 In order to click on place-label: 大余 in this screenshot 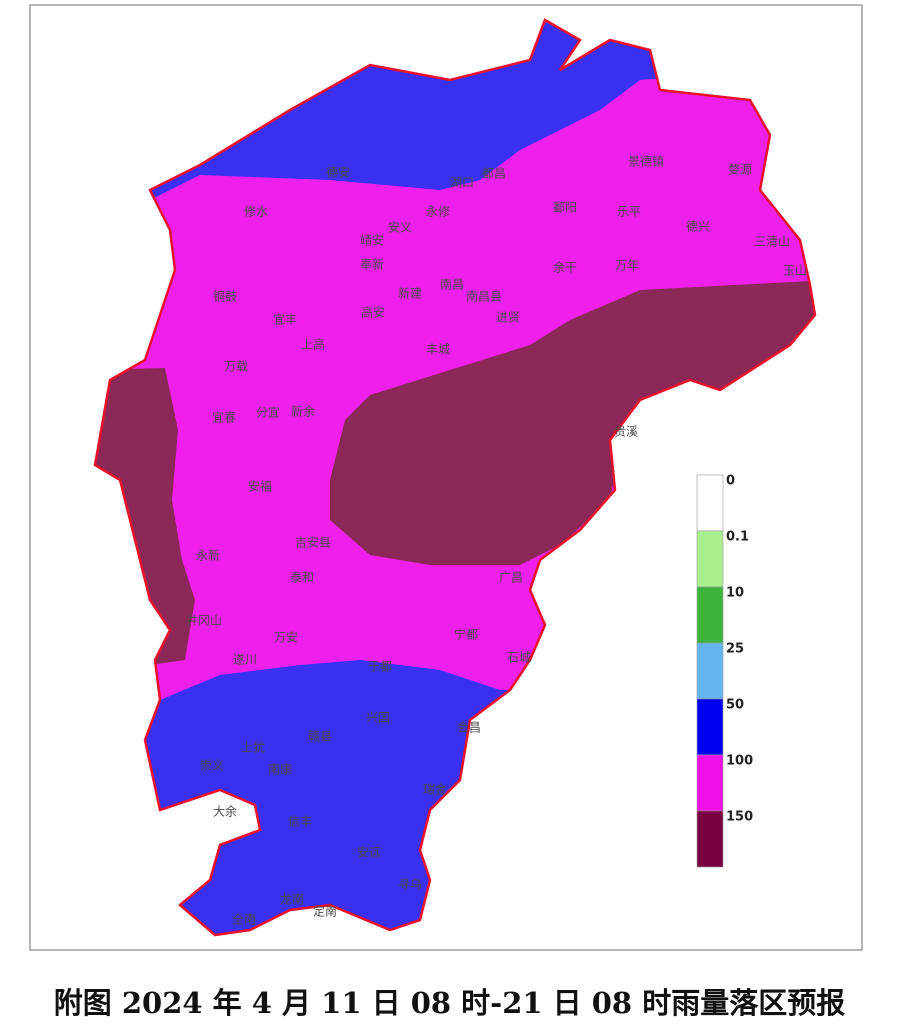, I will do `click(225, 811)`.